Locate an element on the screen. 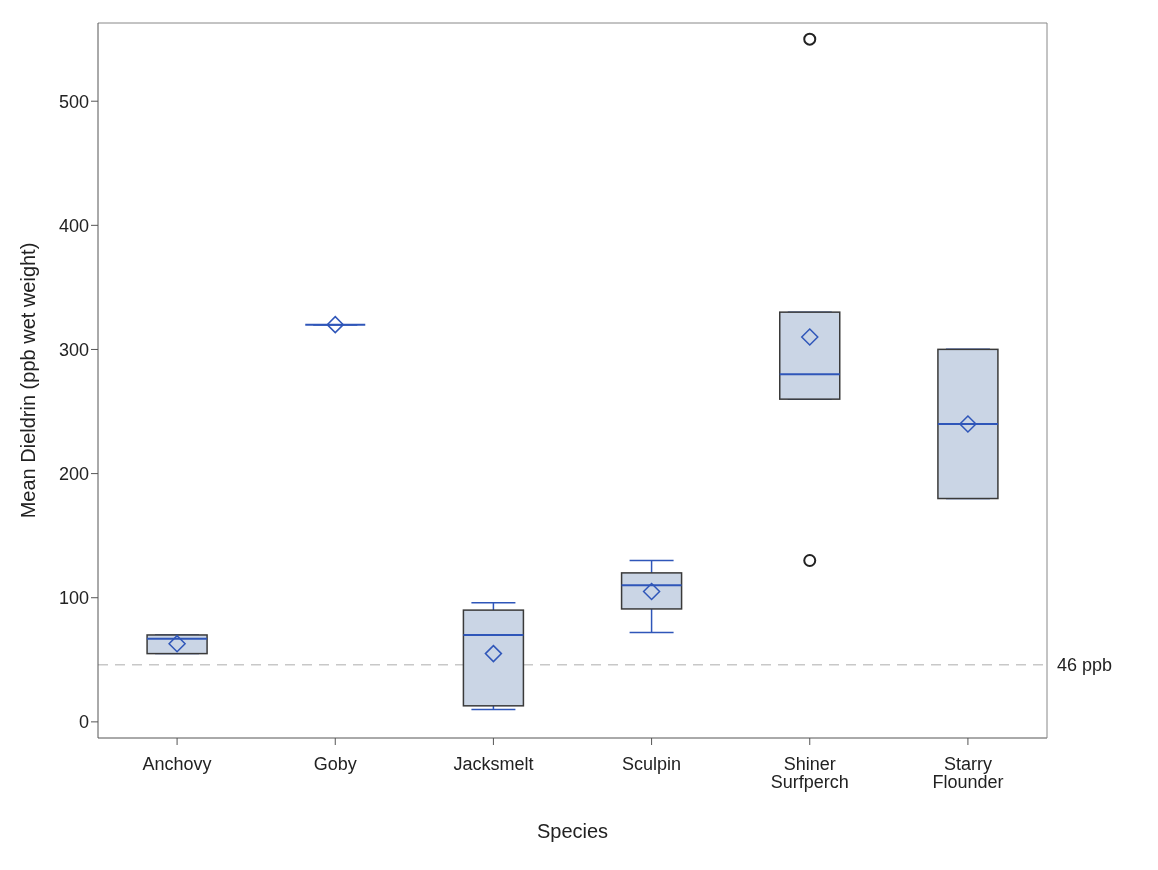 This screenshot has height=870, width=1158. y-tick-label: 200 is located at coordinates (73, 473).